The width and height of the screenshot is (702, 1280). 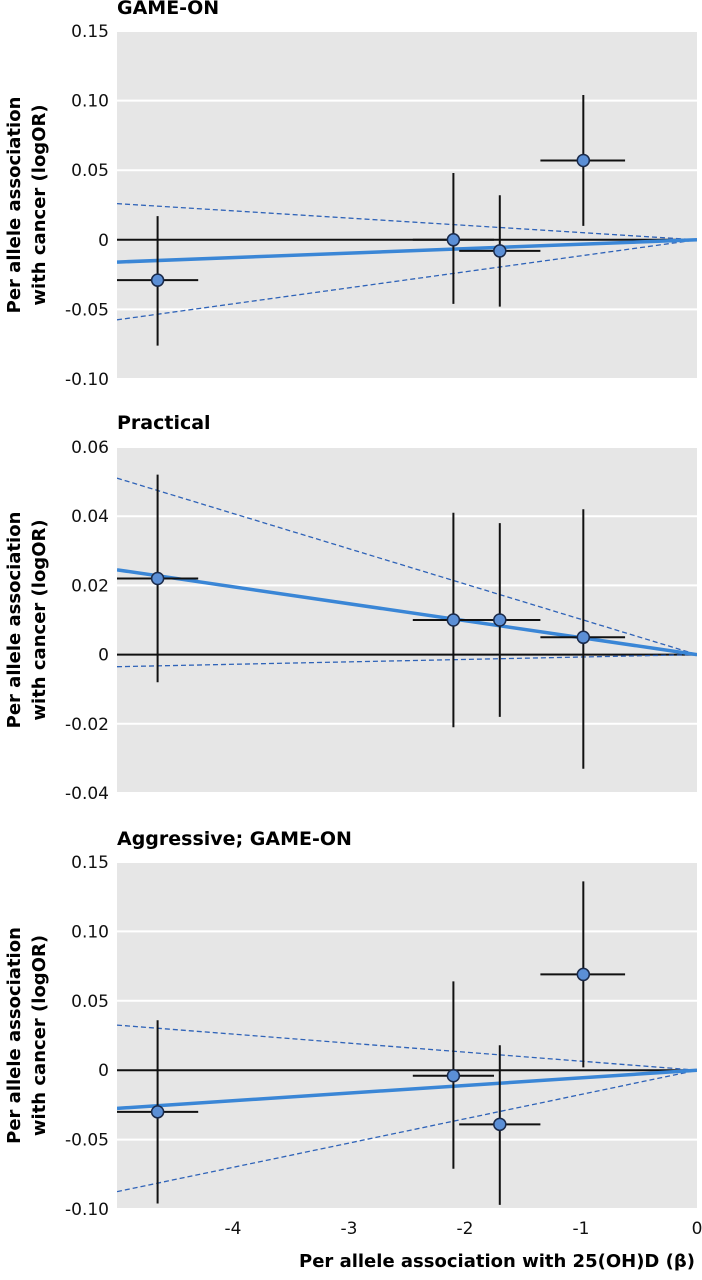 I want to click on x-tick-label: -2, so click(x=465, y=1229).